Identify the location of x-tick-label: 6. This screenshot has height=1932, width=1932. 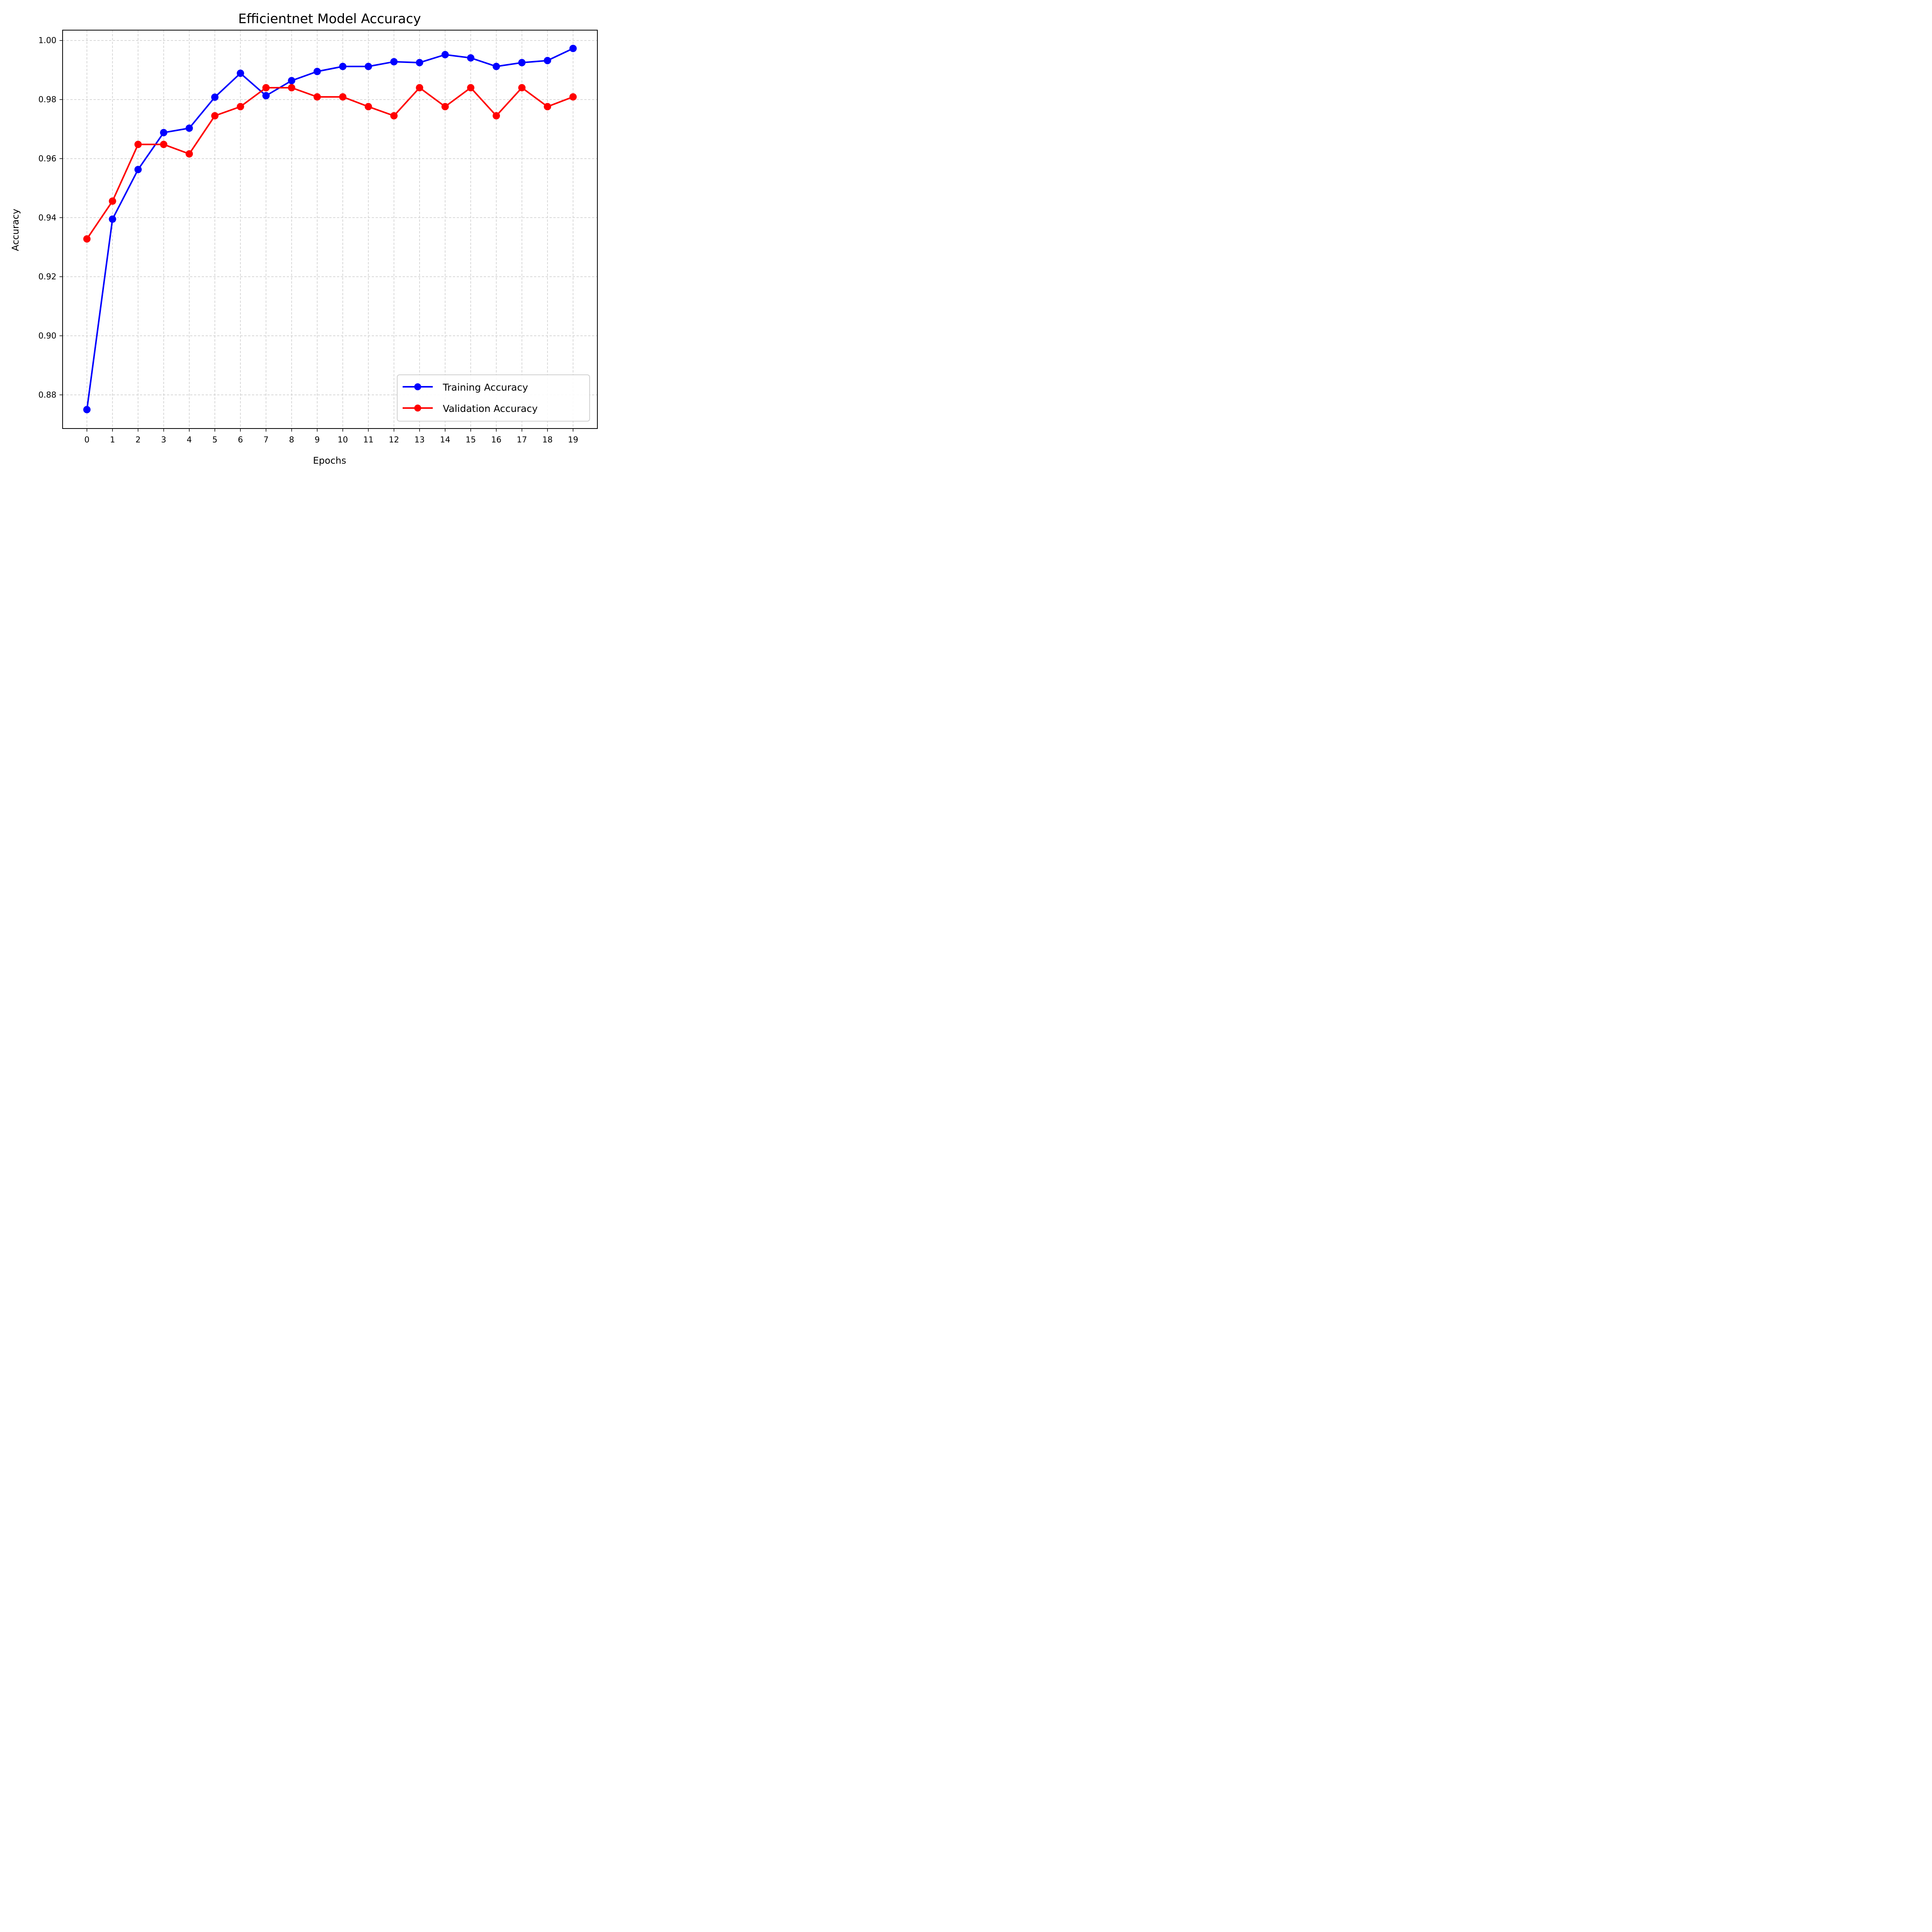
(241, 439).